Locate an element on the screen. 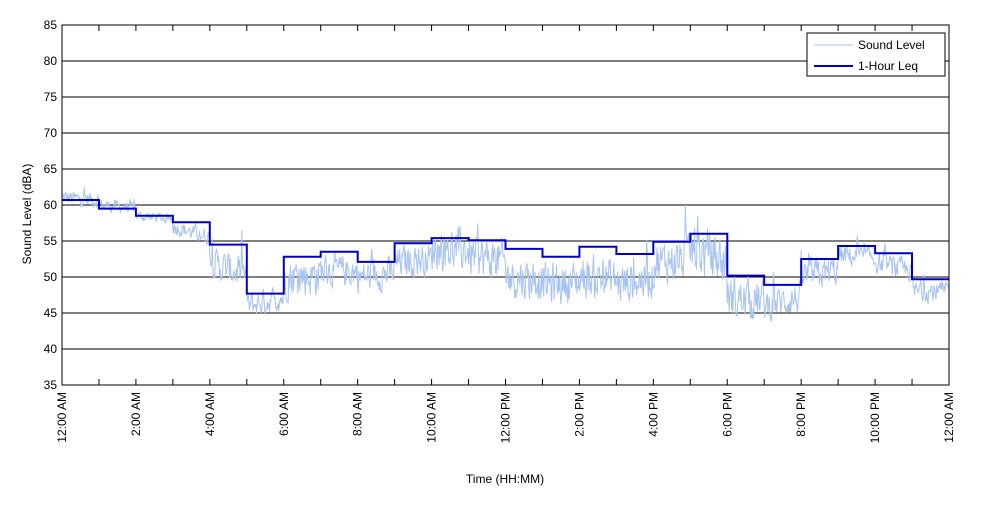  x-tick-label-2: 4:00 AM is located at coordinates (210, 414).